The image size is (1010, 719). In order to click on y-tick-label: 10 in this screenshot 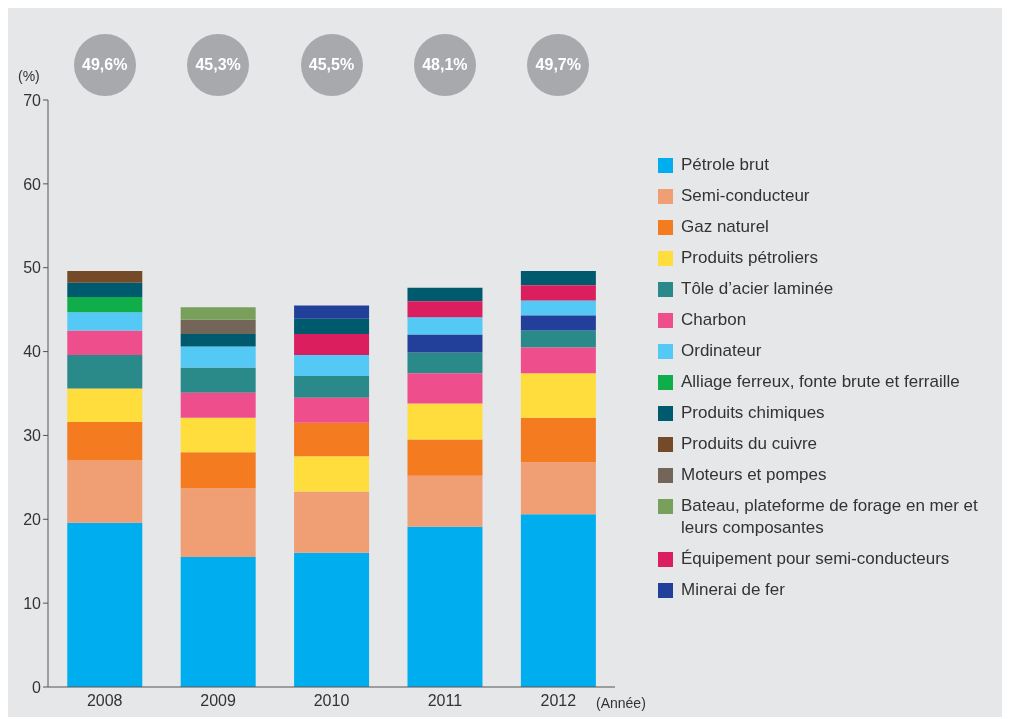, I will do `click(32, 603)`.